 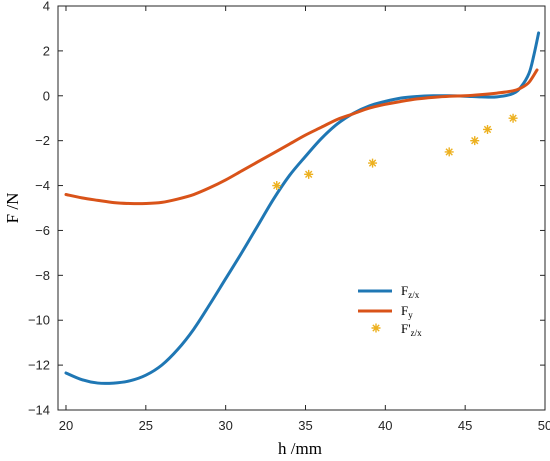 I want to click on y-tick-label: −12, so click(x=39, y=365).